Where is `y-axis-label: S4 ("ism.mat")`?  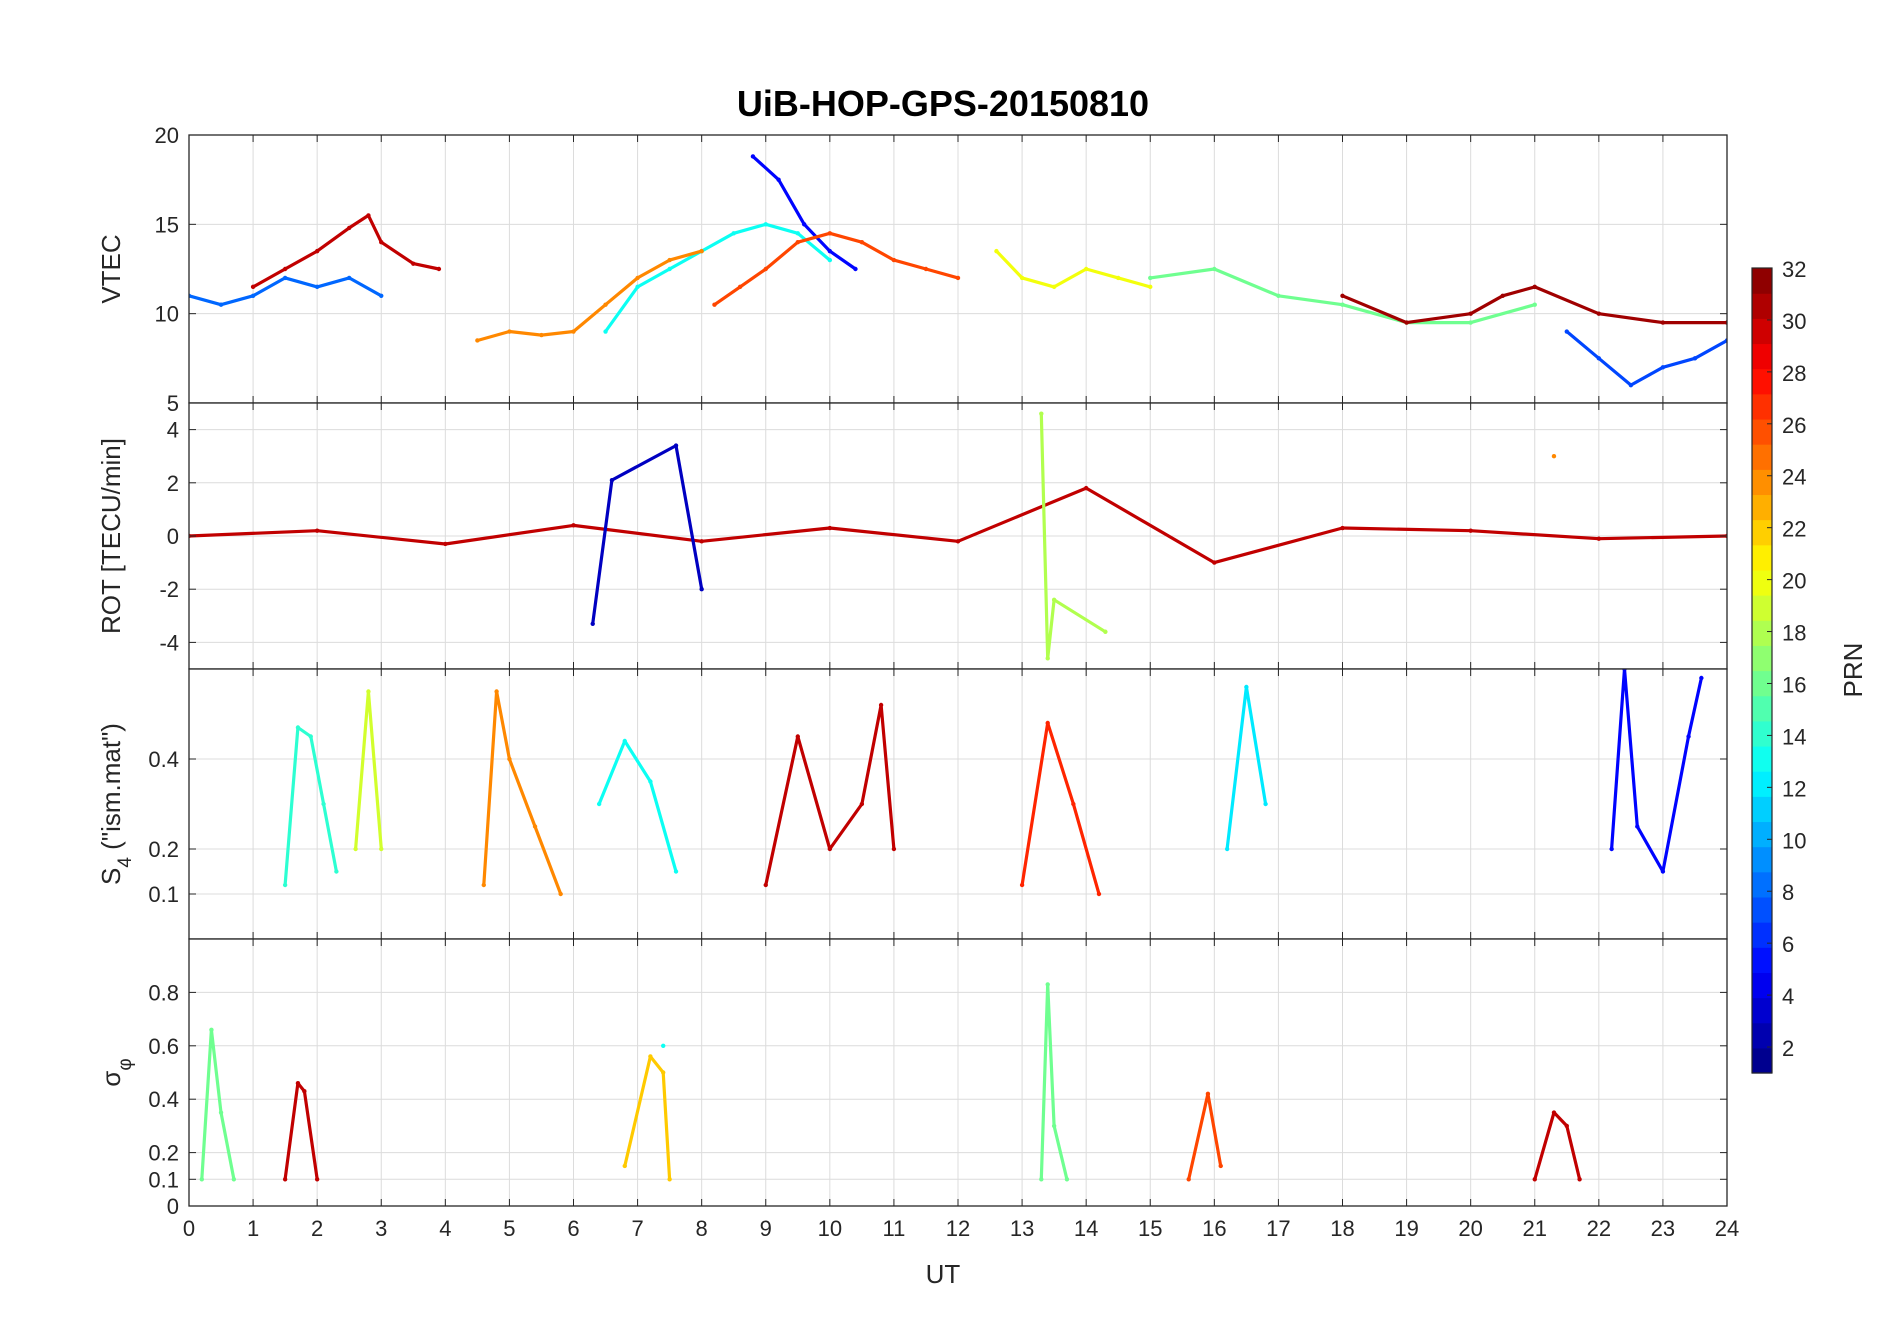
y-axis-label: S4 ("ism.mat") is located at coordinates (116, 804).